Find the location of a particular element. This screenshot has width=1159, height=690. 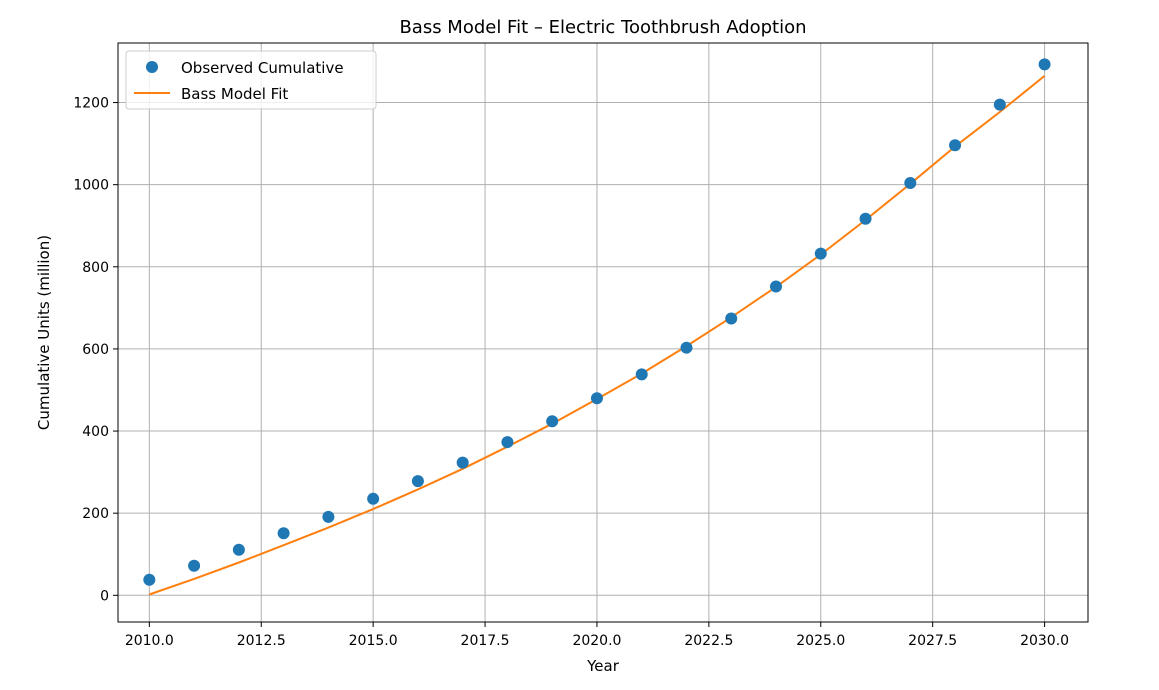

x-axis-label: Year is located at coordinates (603, 666).